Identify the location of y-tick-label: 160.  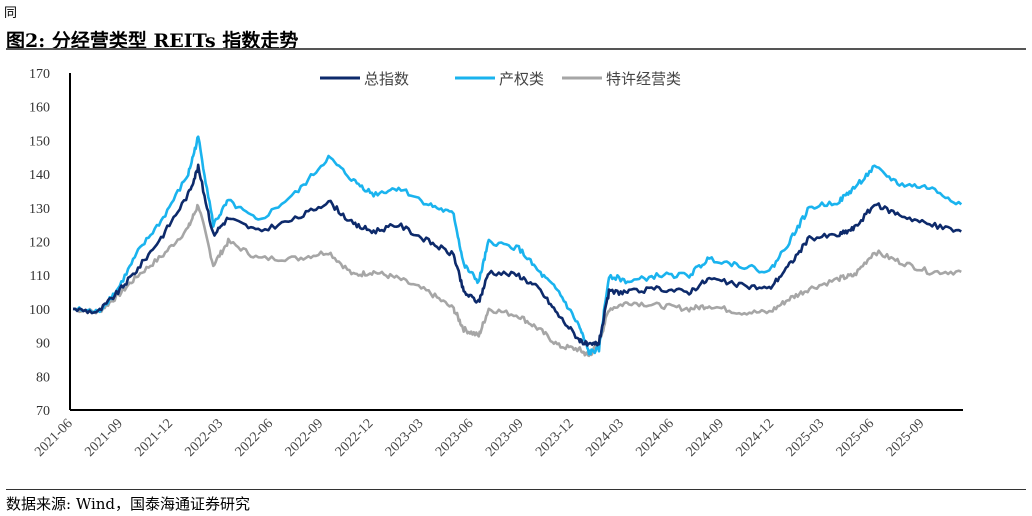
(39, 108).